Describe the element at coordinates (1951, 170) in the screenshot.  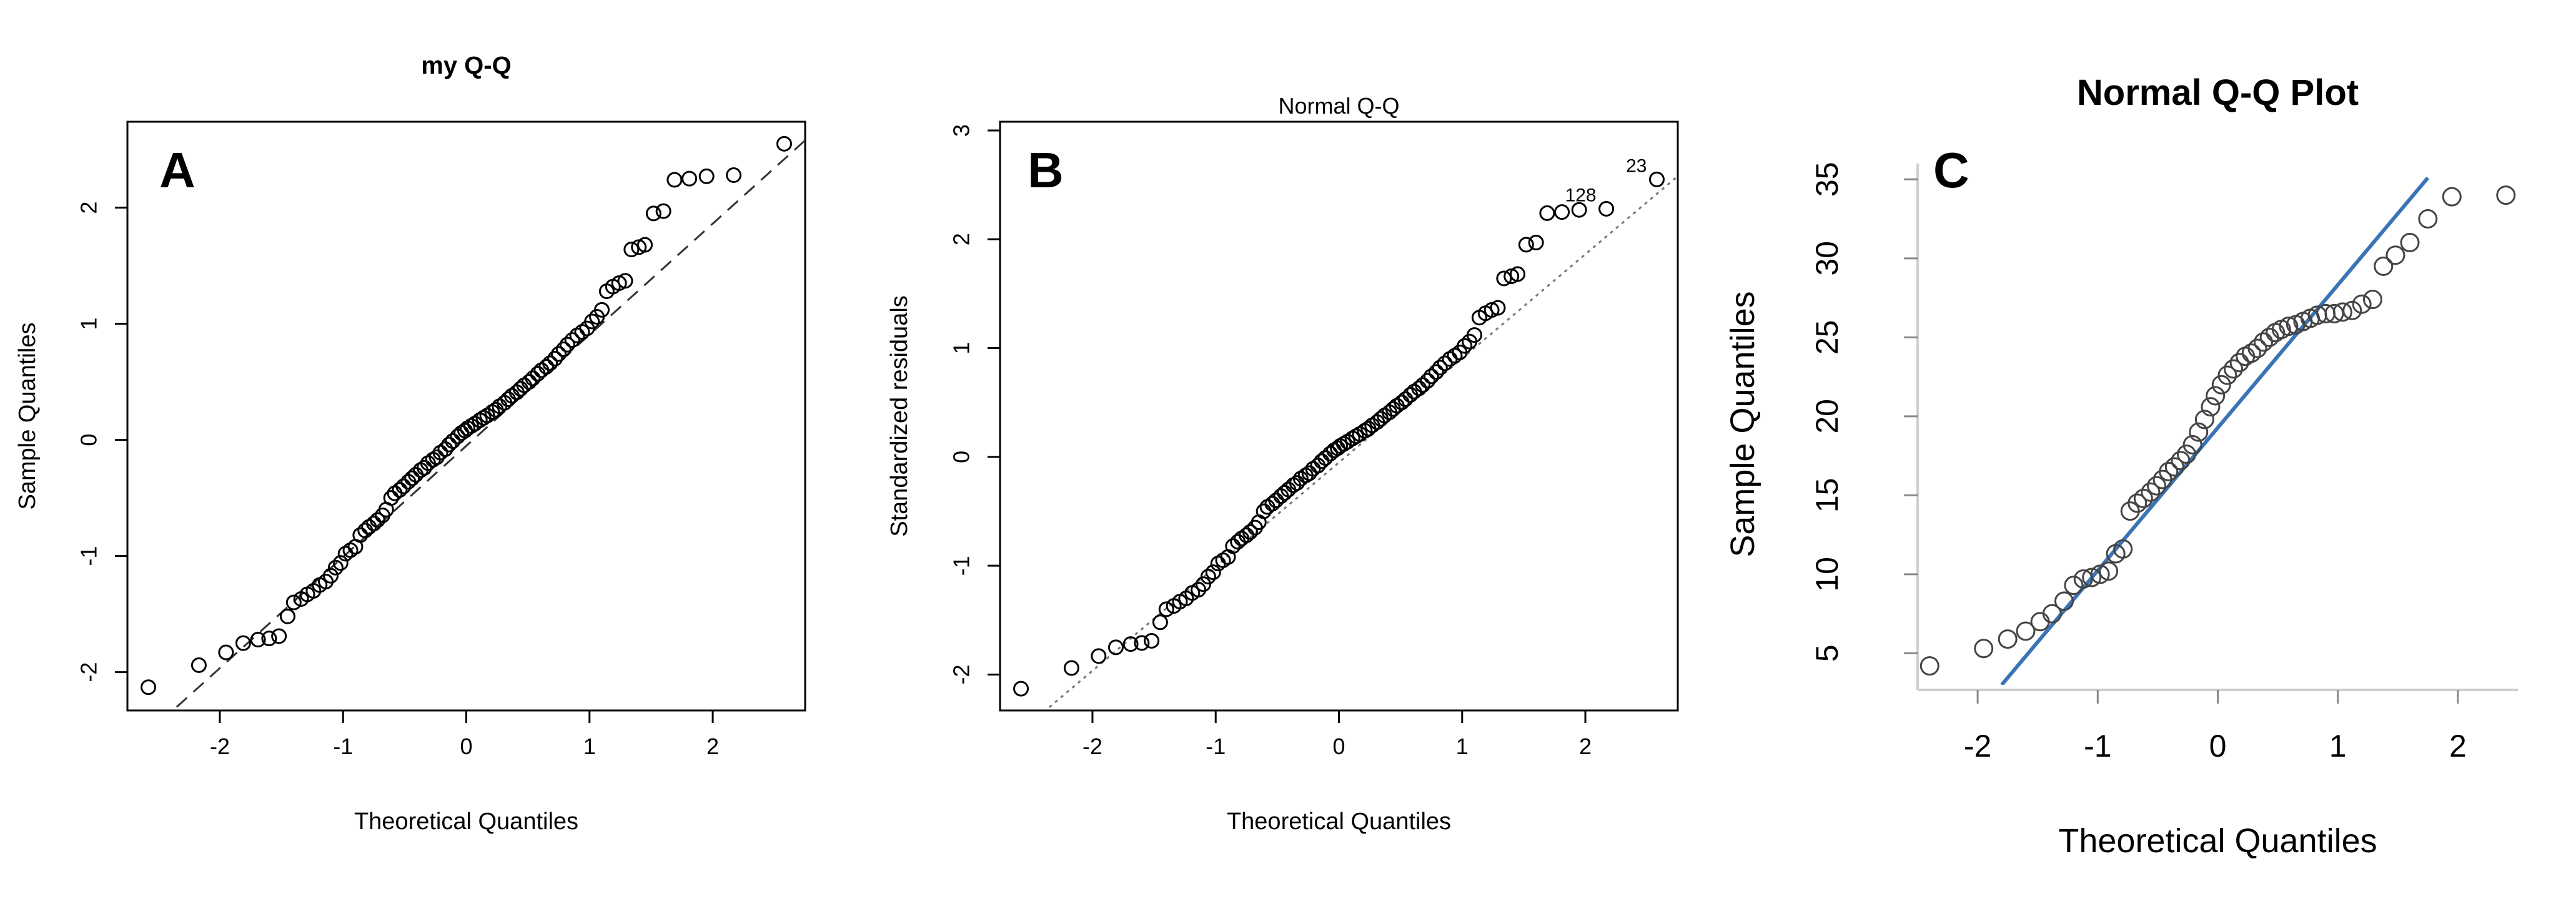
I see `panel-label: C` at that location.